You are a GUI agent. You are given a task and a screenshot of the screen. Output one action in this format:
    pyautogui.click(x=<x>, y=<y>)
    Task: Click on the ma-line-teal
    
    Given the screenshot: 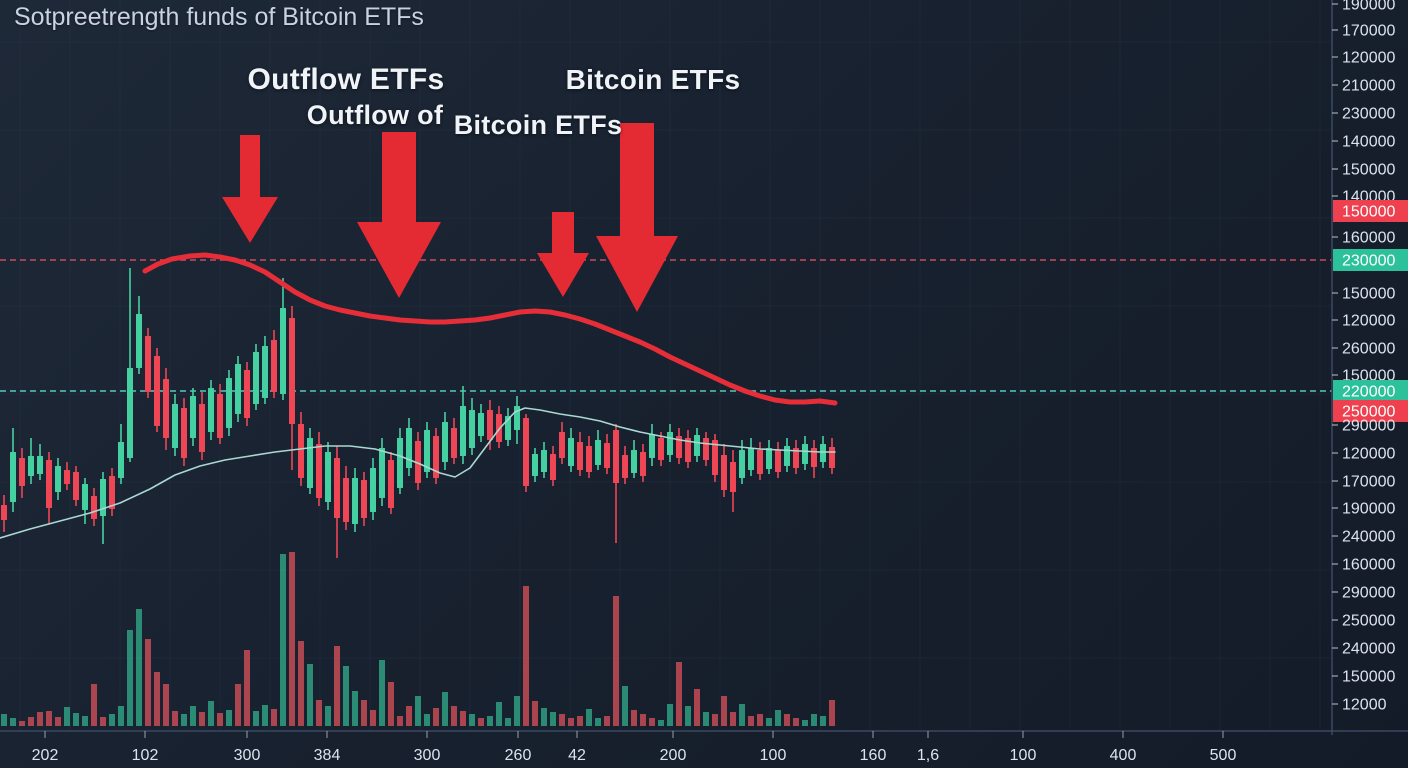 What is the action you would take?
    pyautogui.click(x=418, y=473)
    